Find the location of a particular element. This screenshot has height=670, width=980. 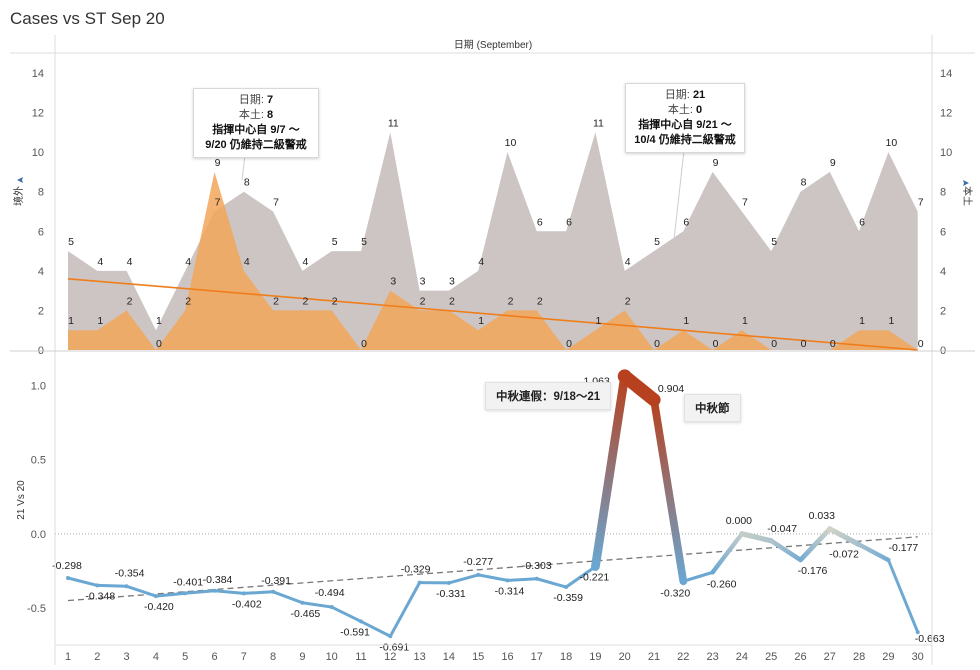

data-label-ratio: 0.033 is located at coordinates (822, 516).